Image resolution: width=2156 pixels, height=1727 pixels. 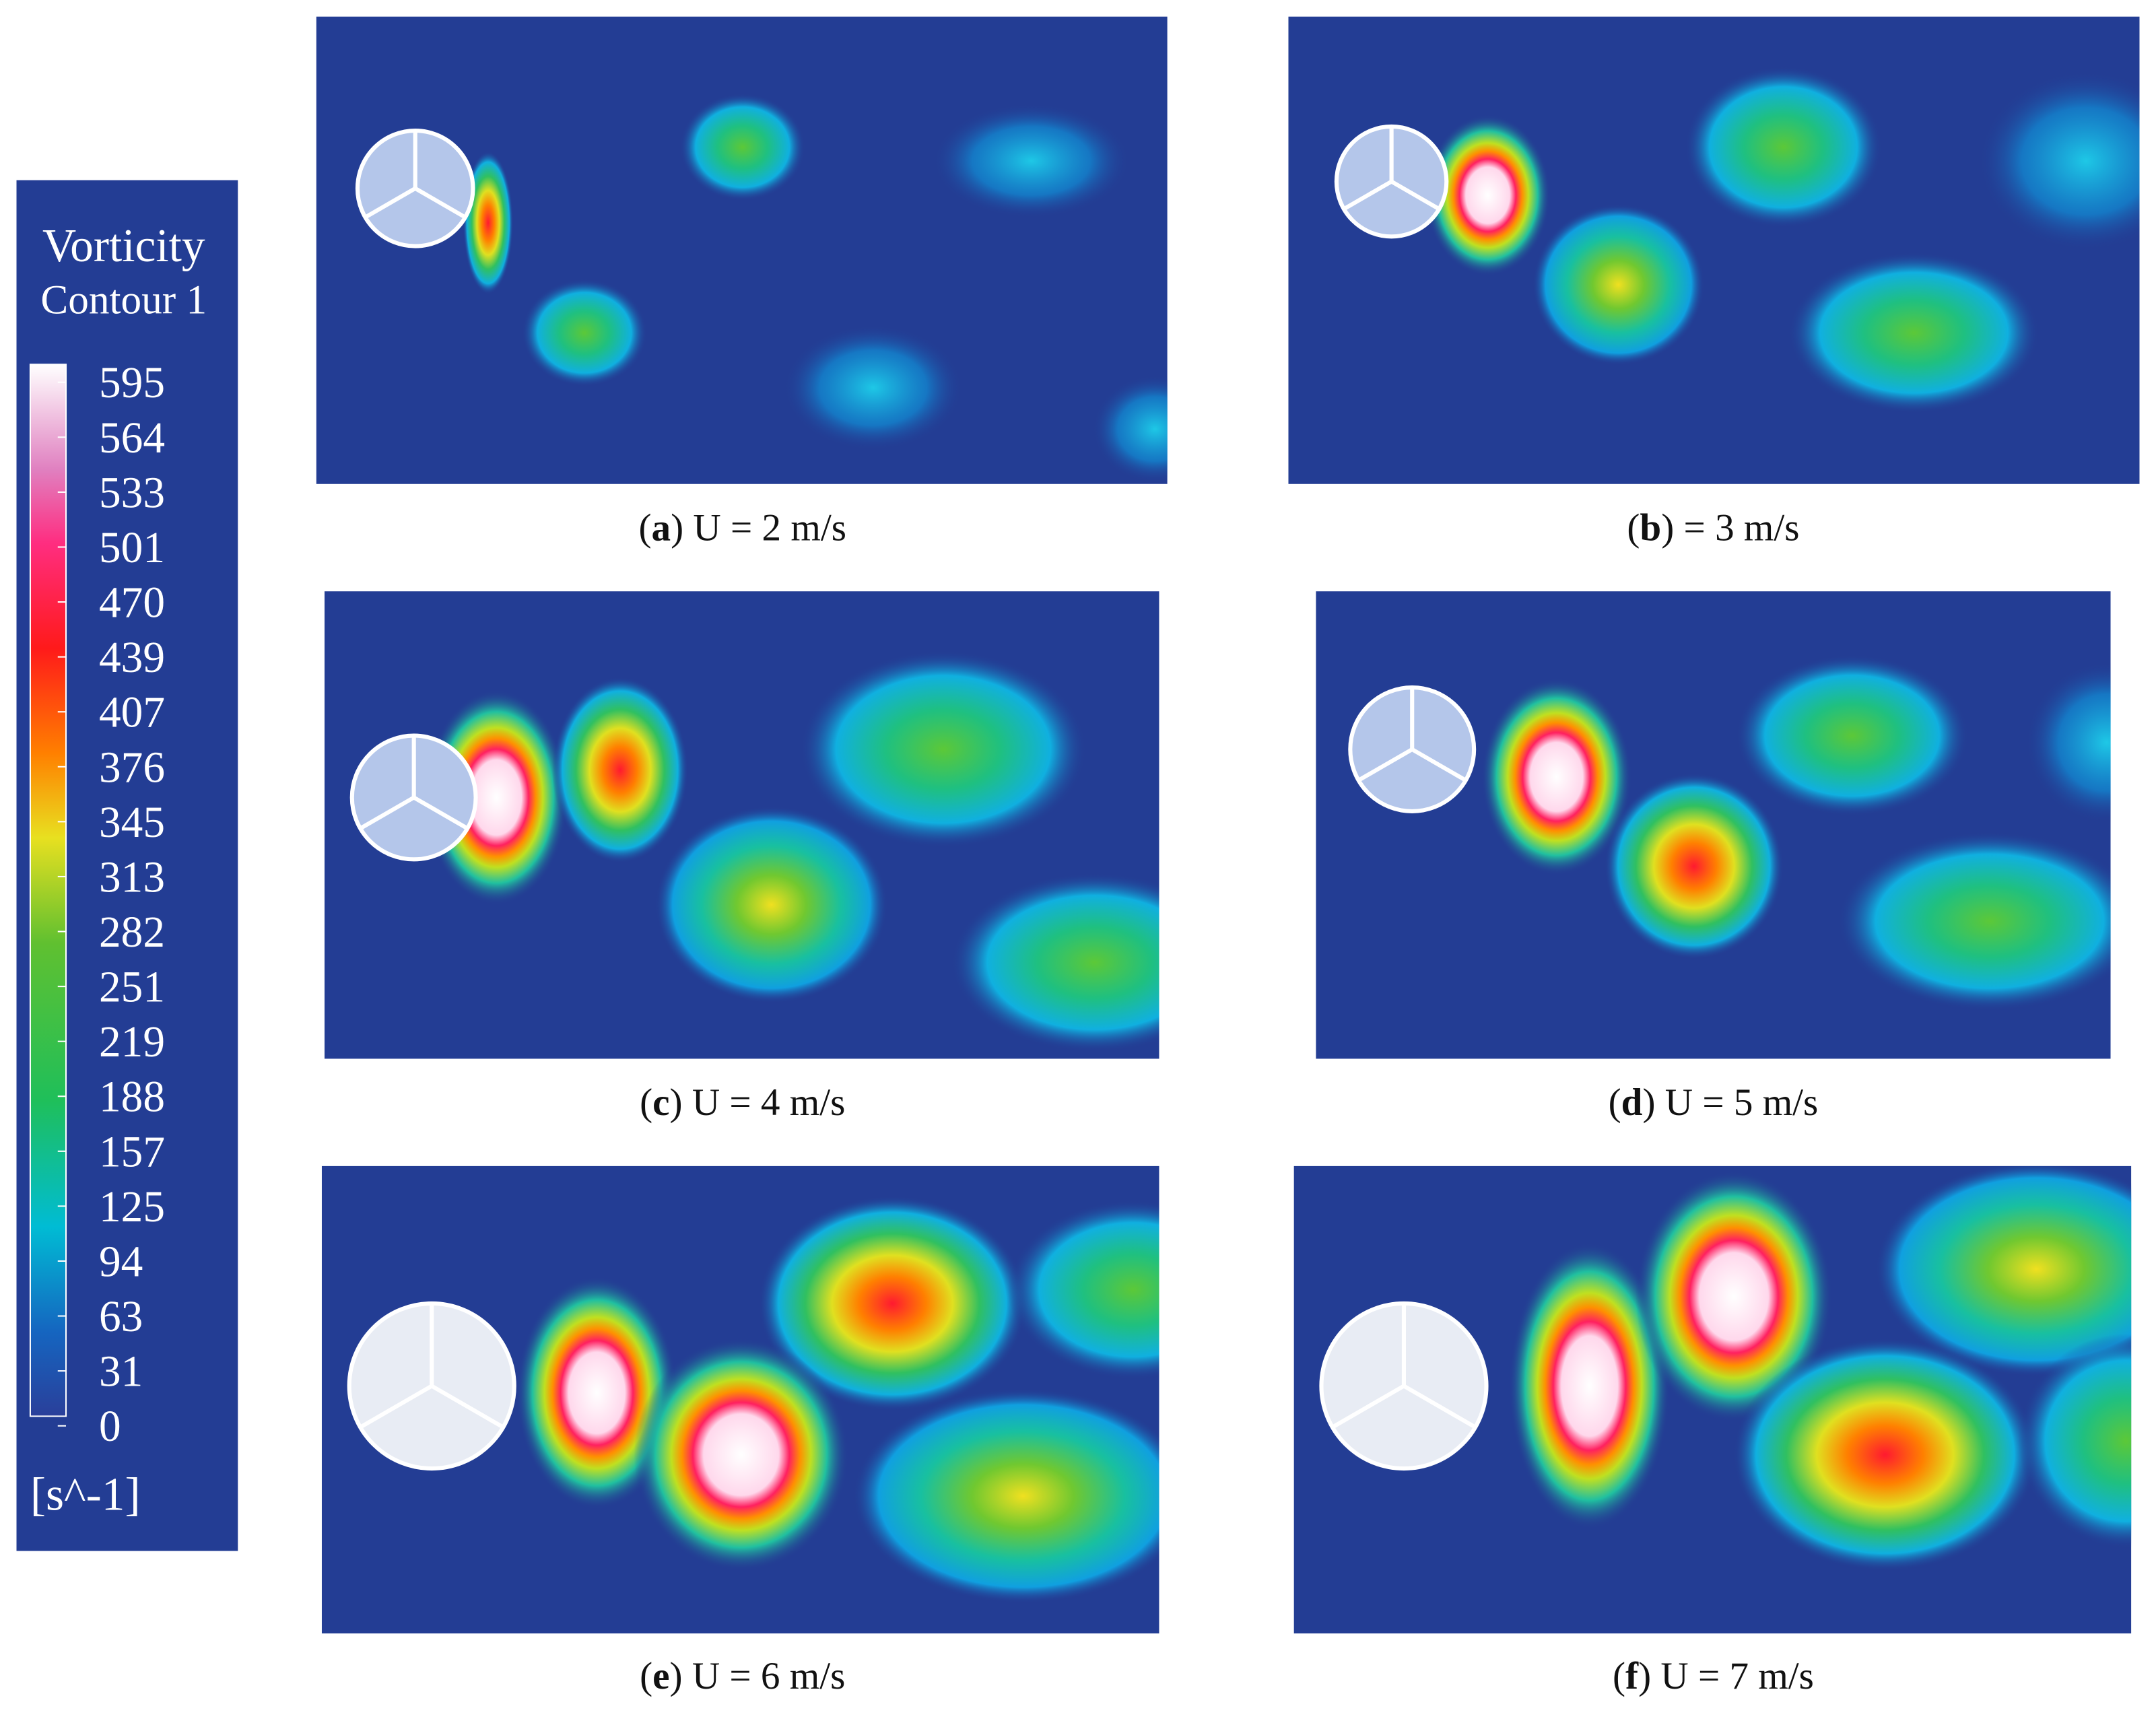 What do you see at coordinates (132, 1097) in the screenshot?
I see `colorbar-tick-label: 188` at bounding box center [132, 1097].